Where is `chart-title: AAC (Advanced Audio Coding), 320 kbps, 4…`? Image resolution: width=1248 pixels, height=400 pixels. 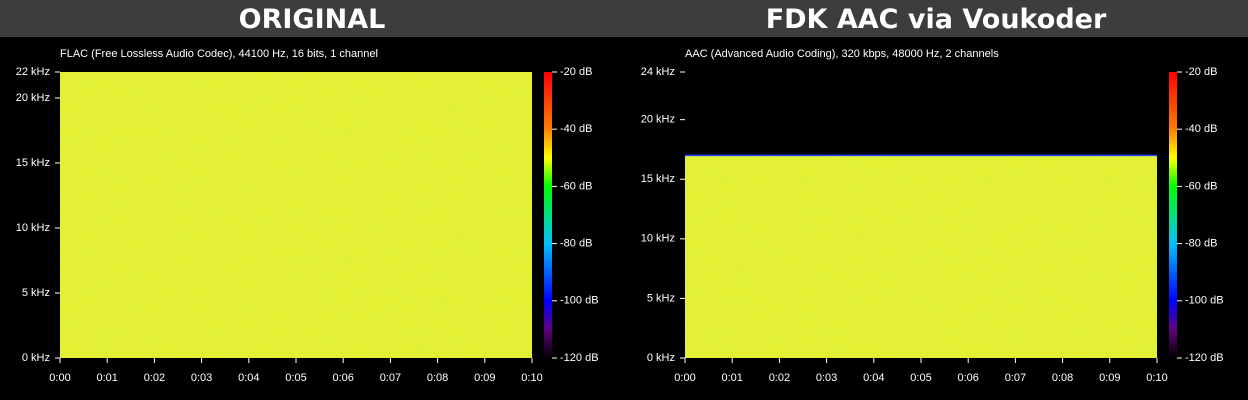
chart-title: AAC (Advanced Audio Coding), 320 kbps, 4… is located at coordinates (842, 54).